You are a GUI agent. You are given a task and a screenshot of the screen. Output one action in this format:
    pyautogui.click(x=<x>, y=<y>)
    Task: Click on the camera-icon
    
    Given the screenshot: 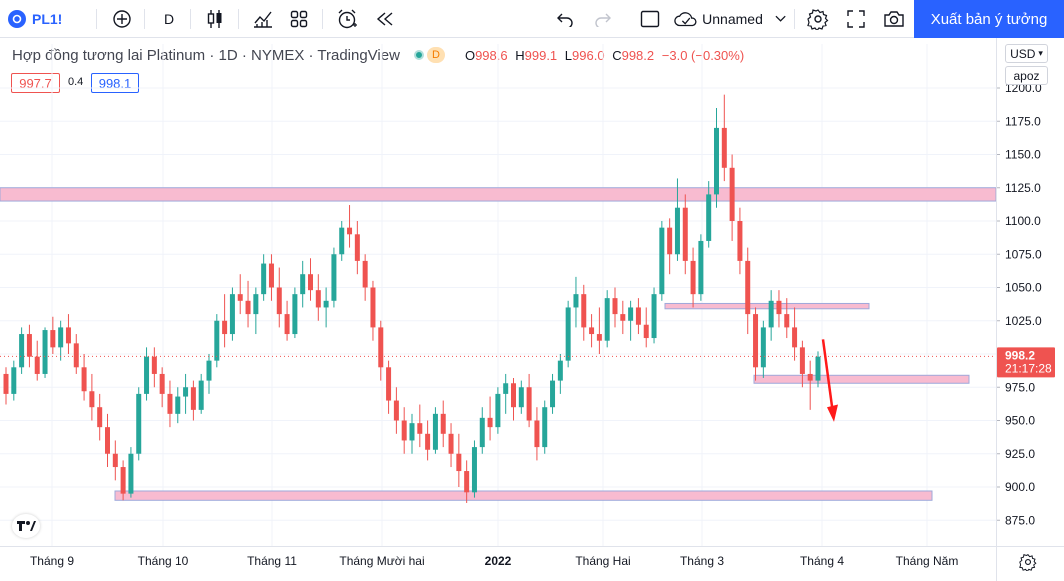 What is the action you would take?
    pyautogui.click(x=894, y=19)
    